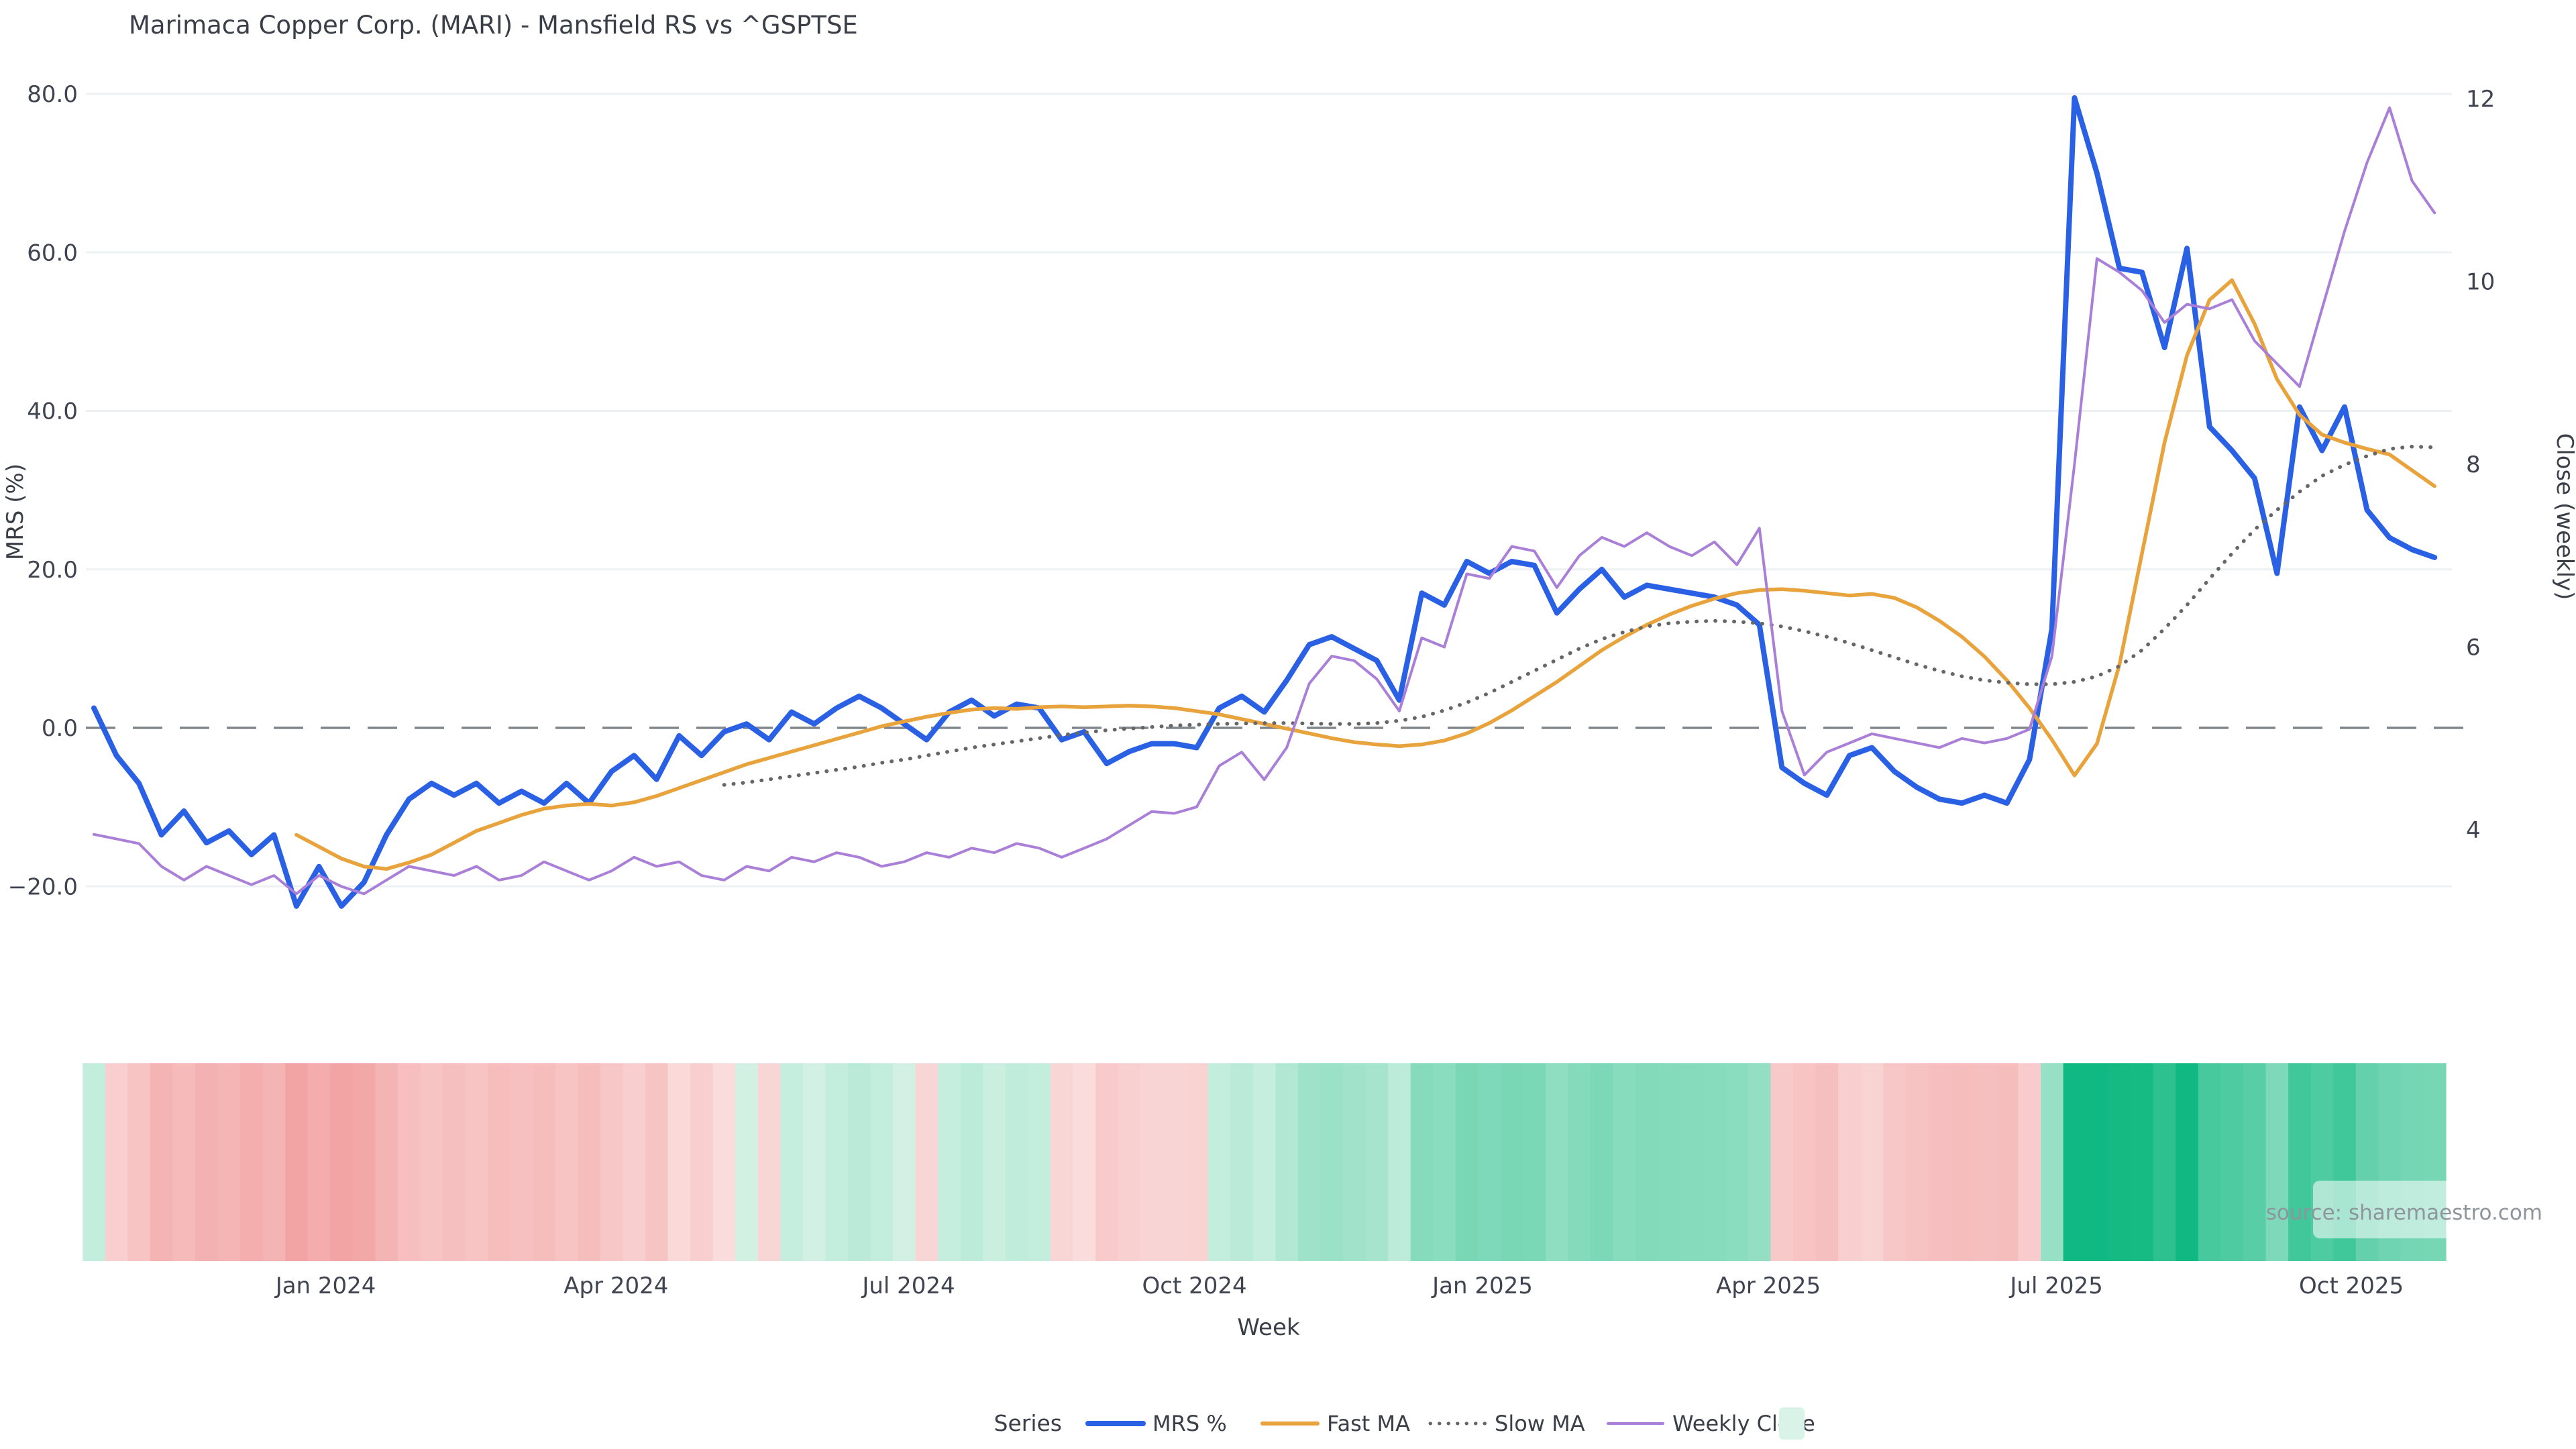  What do you see at coordinates (1028, 1423) in the screenshot?
I see `legend-title: Series` at bounding box center [1028, 1423].